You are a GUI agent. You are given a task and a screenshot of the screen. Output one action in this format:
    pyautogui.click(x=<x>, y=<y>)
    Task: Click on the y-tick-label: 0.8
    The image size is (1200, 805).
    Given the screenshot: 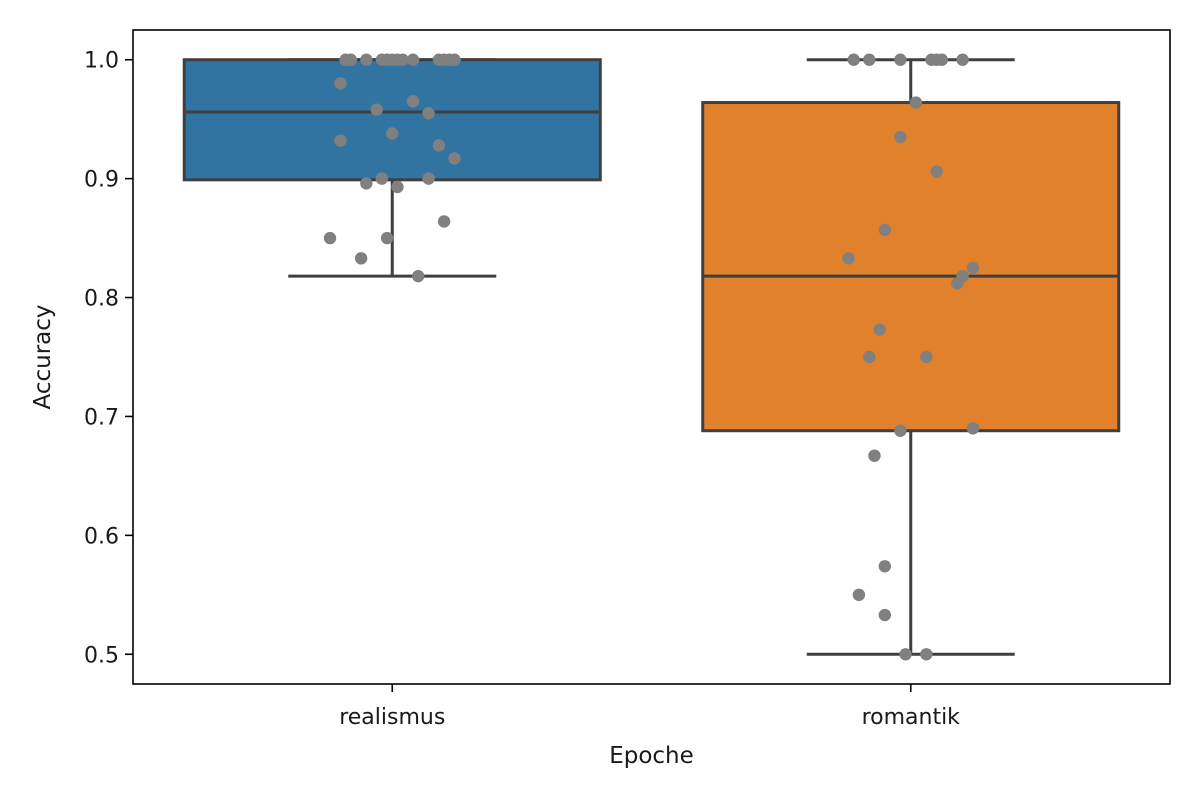 What is the action you would take?
    pyautogui.click(x=101, y=299)
    